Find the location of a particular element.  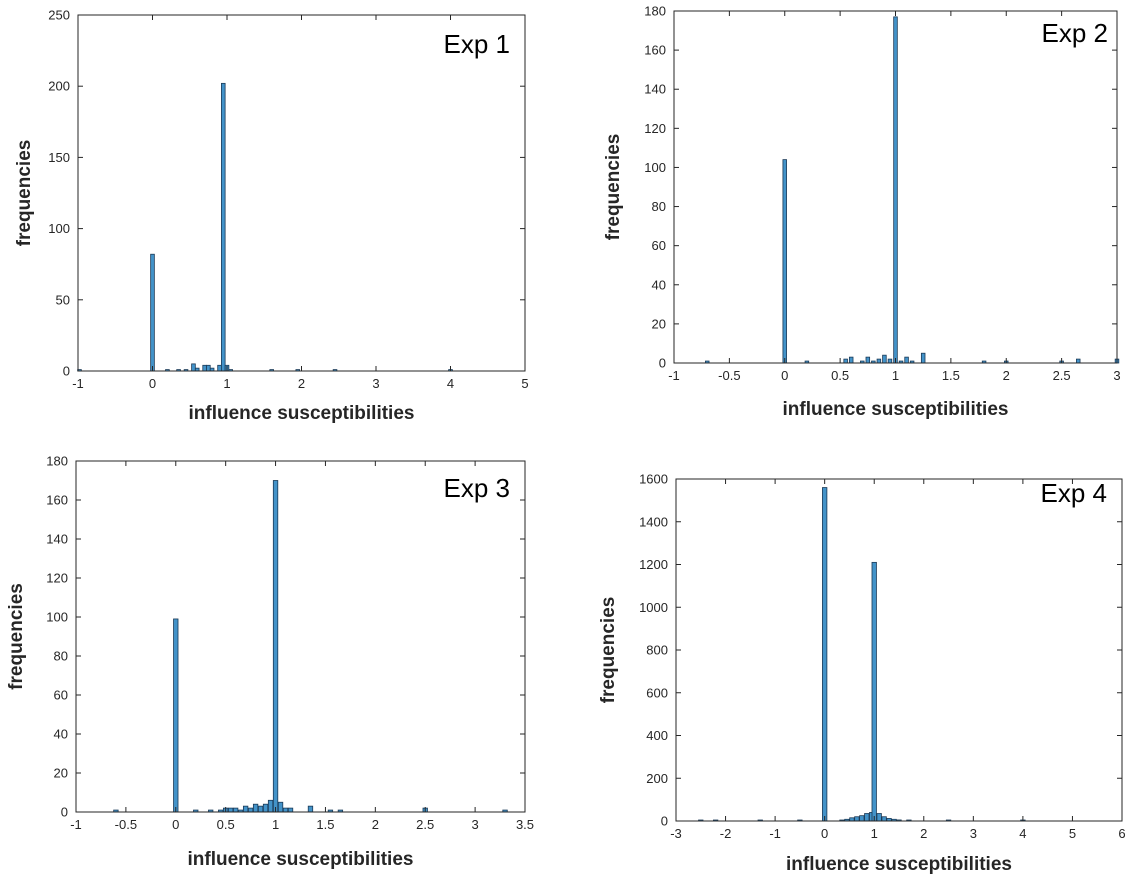

y-tick-label: 50 is located at coordinates (63, 299).